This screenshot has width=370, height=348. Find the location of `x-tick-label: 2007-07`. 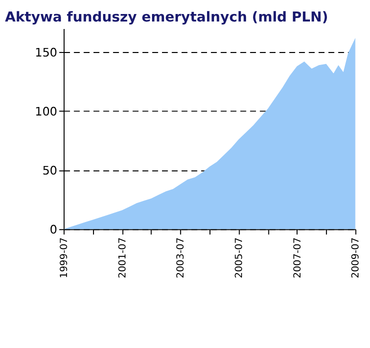

x-tick-label: 2007-07 is located at coordinates (298, 257).